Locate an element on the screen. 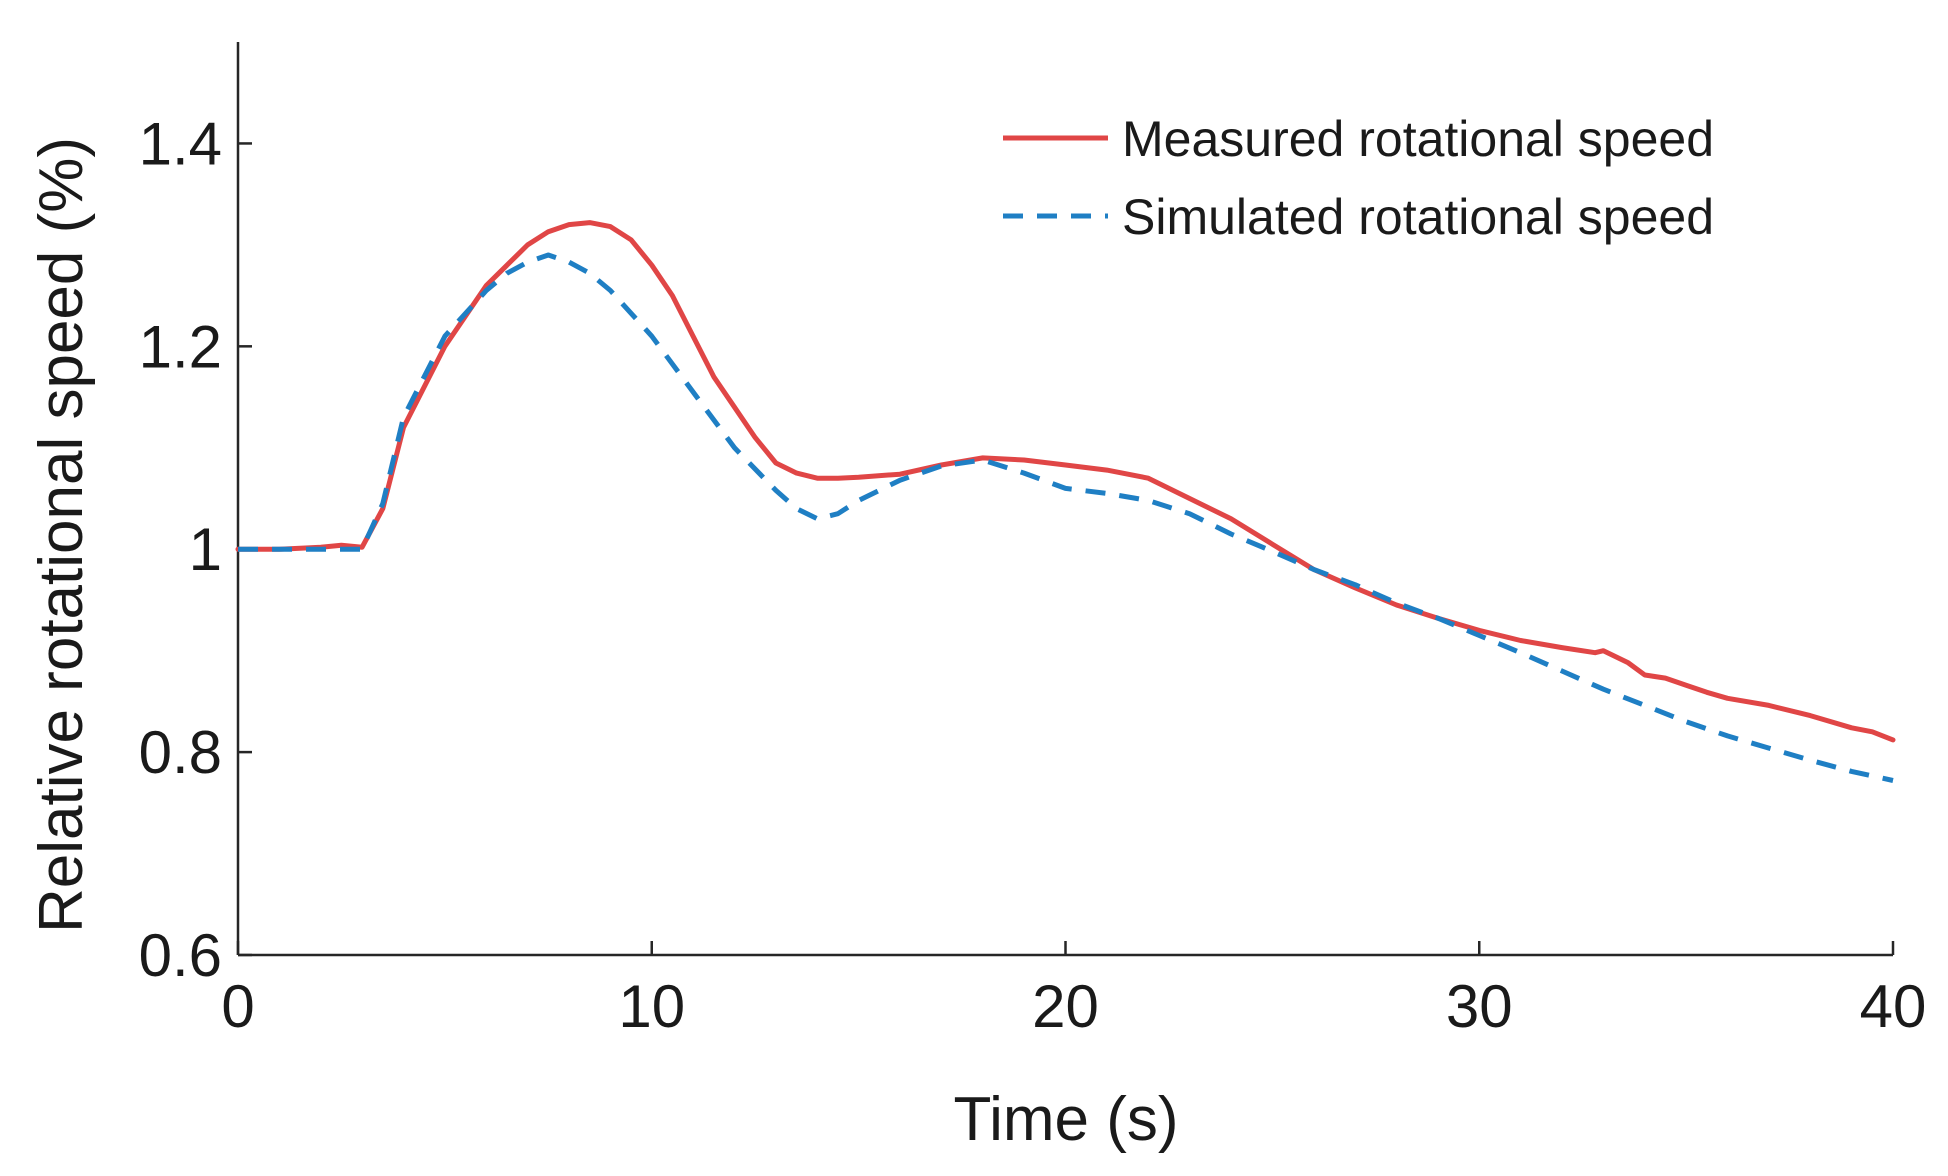 This screenshot has height=1176, width=1948. y-axis-title: Relative rotational speed (%) is located at coordinates (61, 535).